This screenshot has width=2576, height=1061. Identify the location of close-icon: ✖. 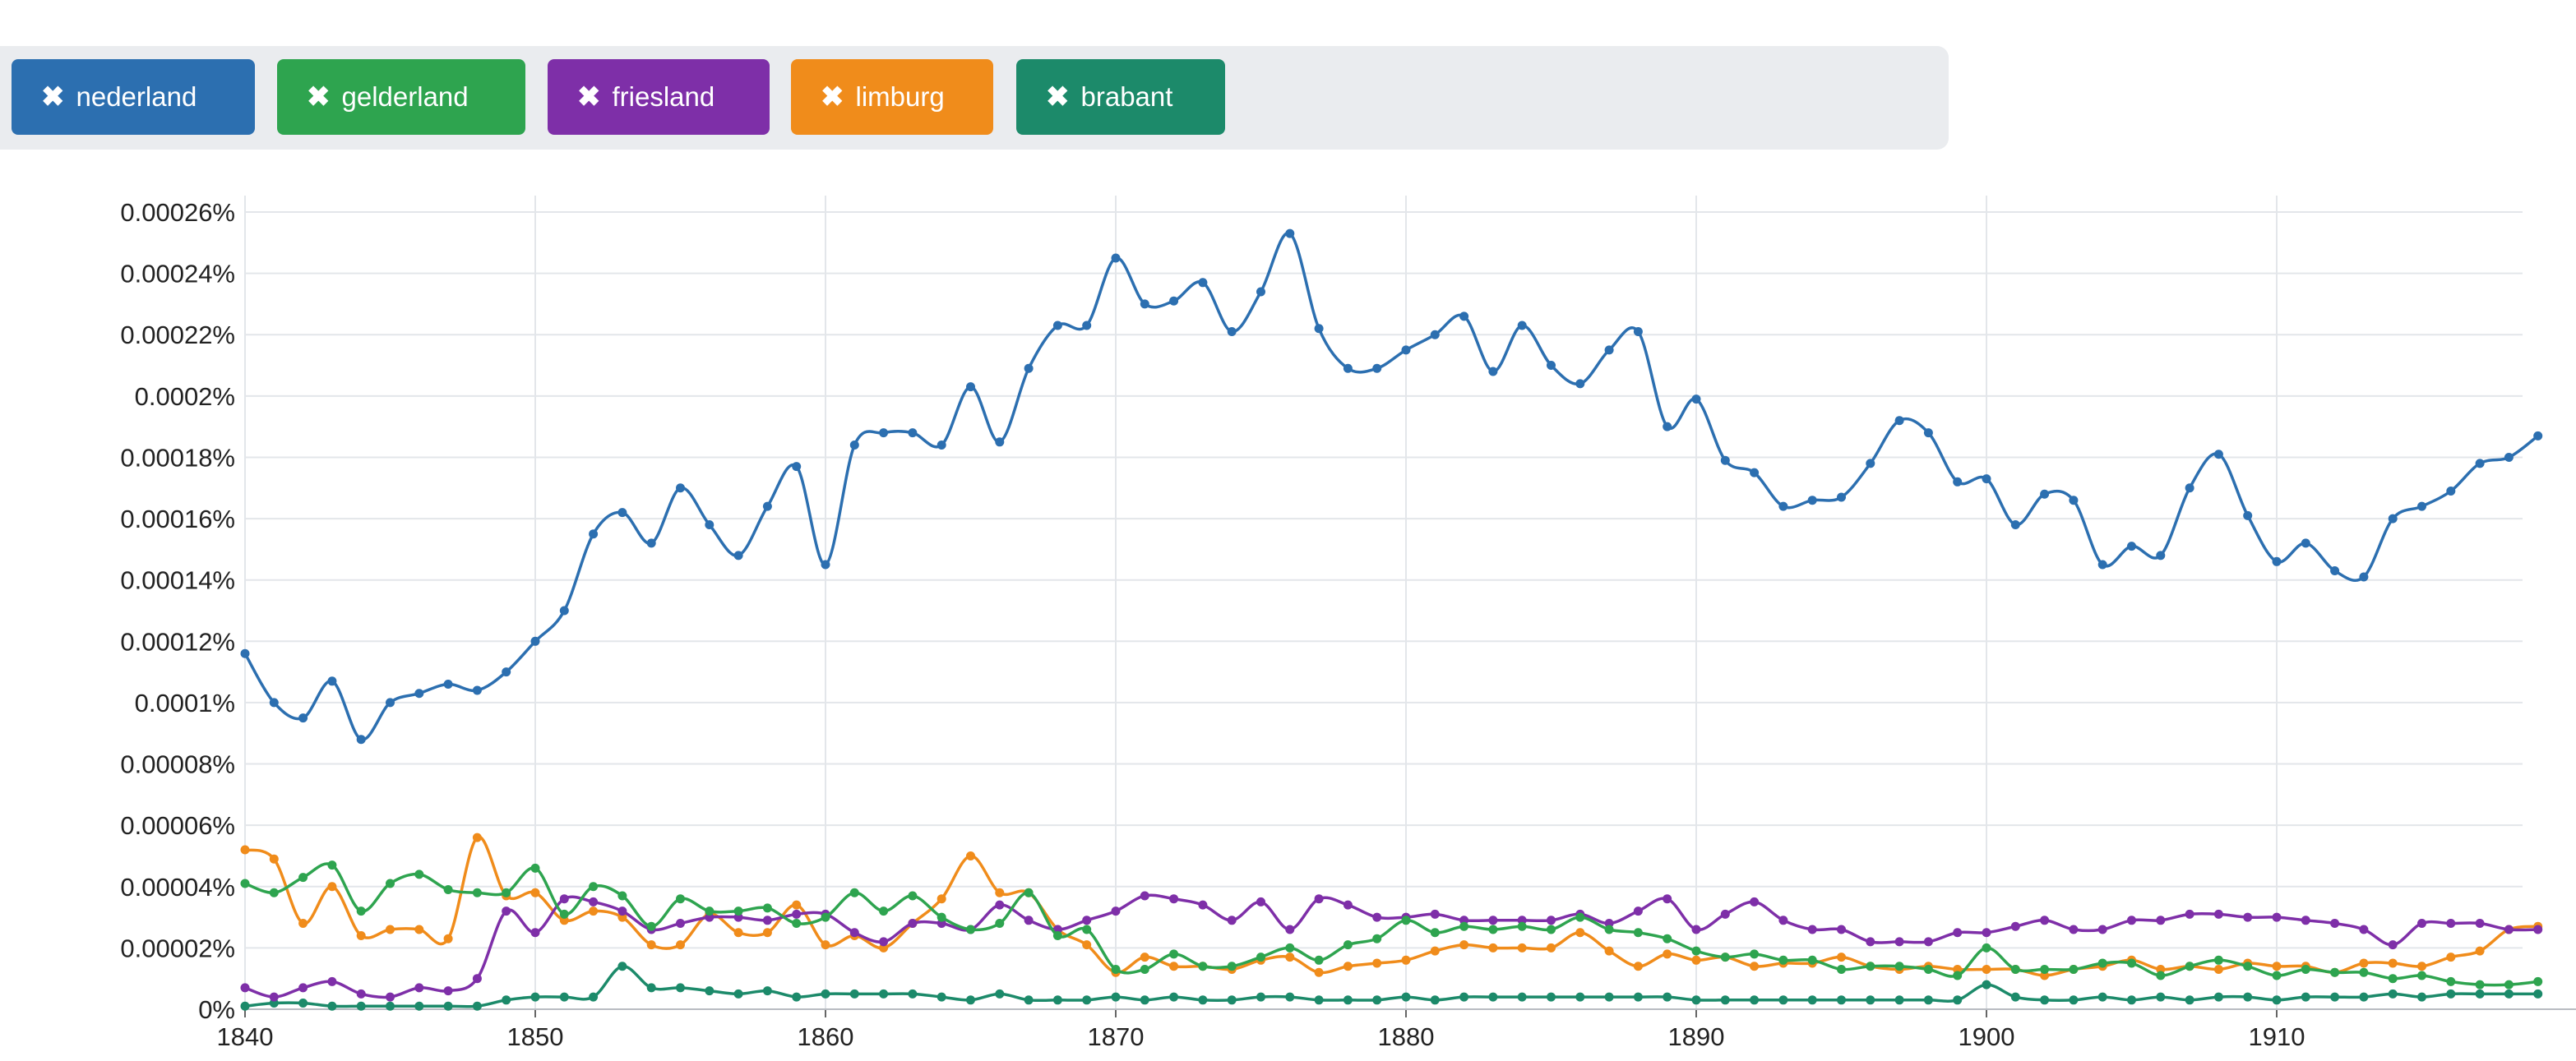
(1058, 97).